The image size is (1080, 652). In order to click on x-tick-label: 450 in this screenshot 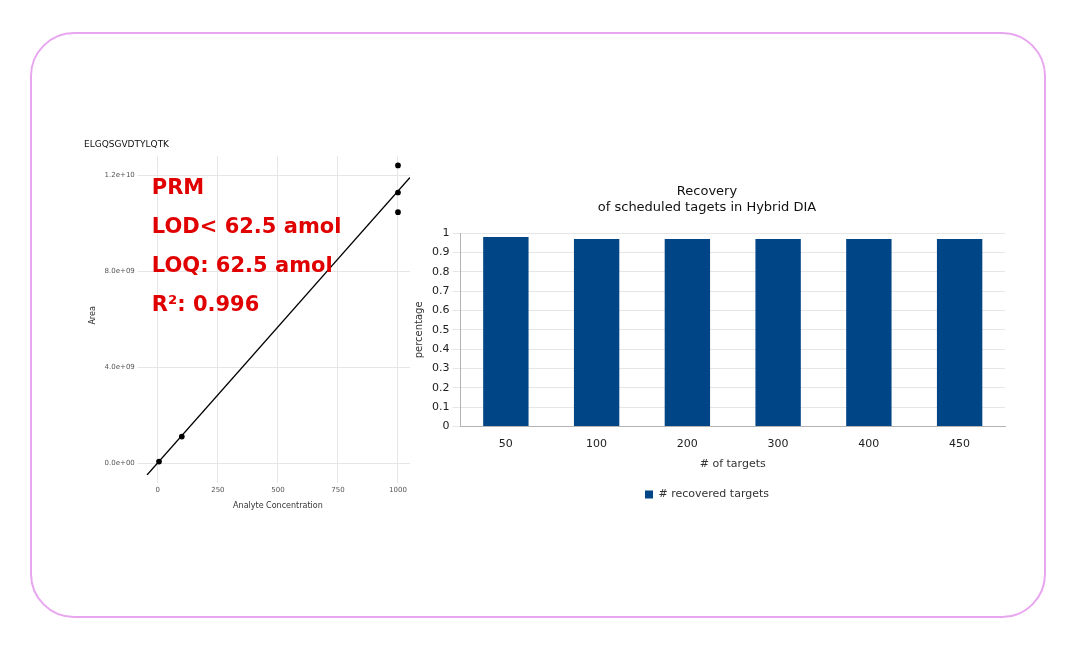, I will do `click(960, 444)`.